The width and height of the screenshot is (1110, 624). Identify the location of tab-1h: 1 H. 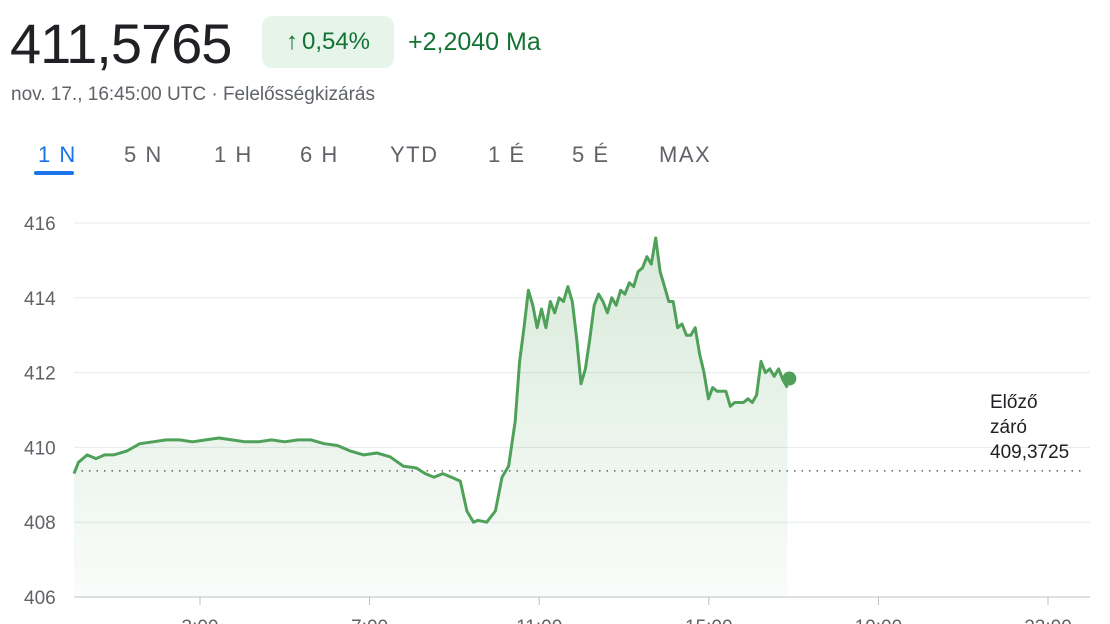
(233, 154).